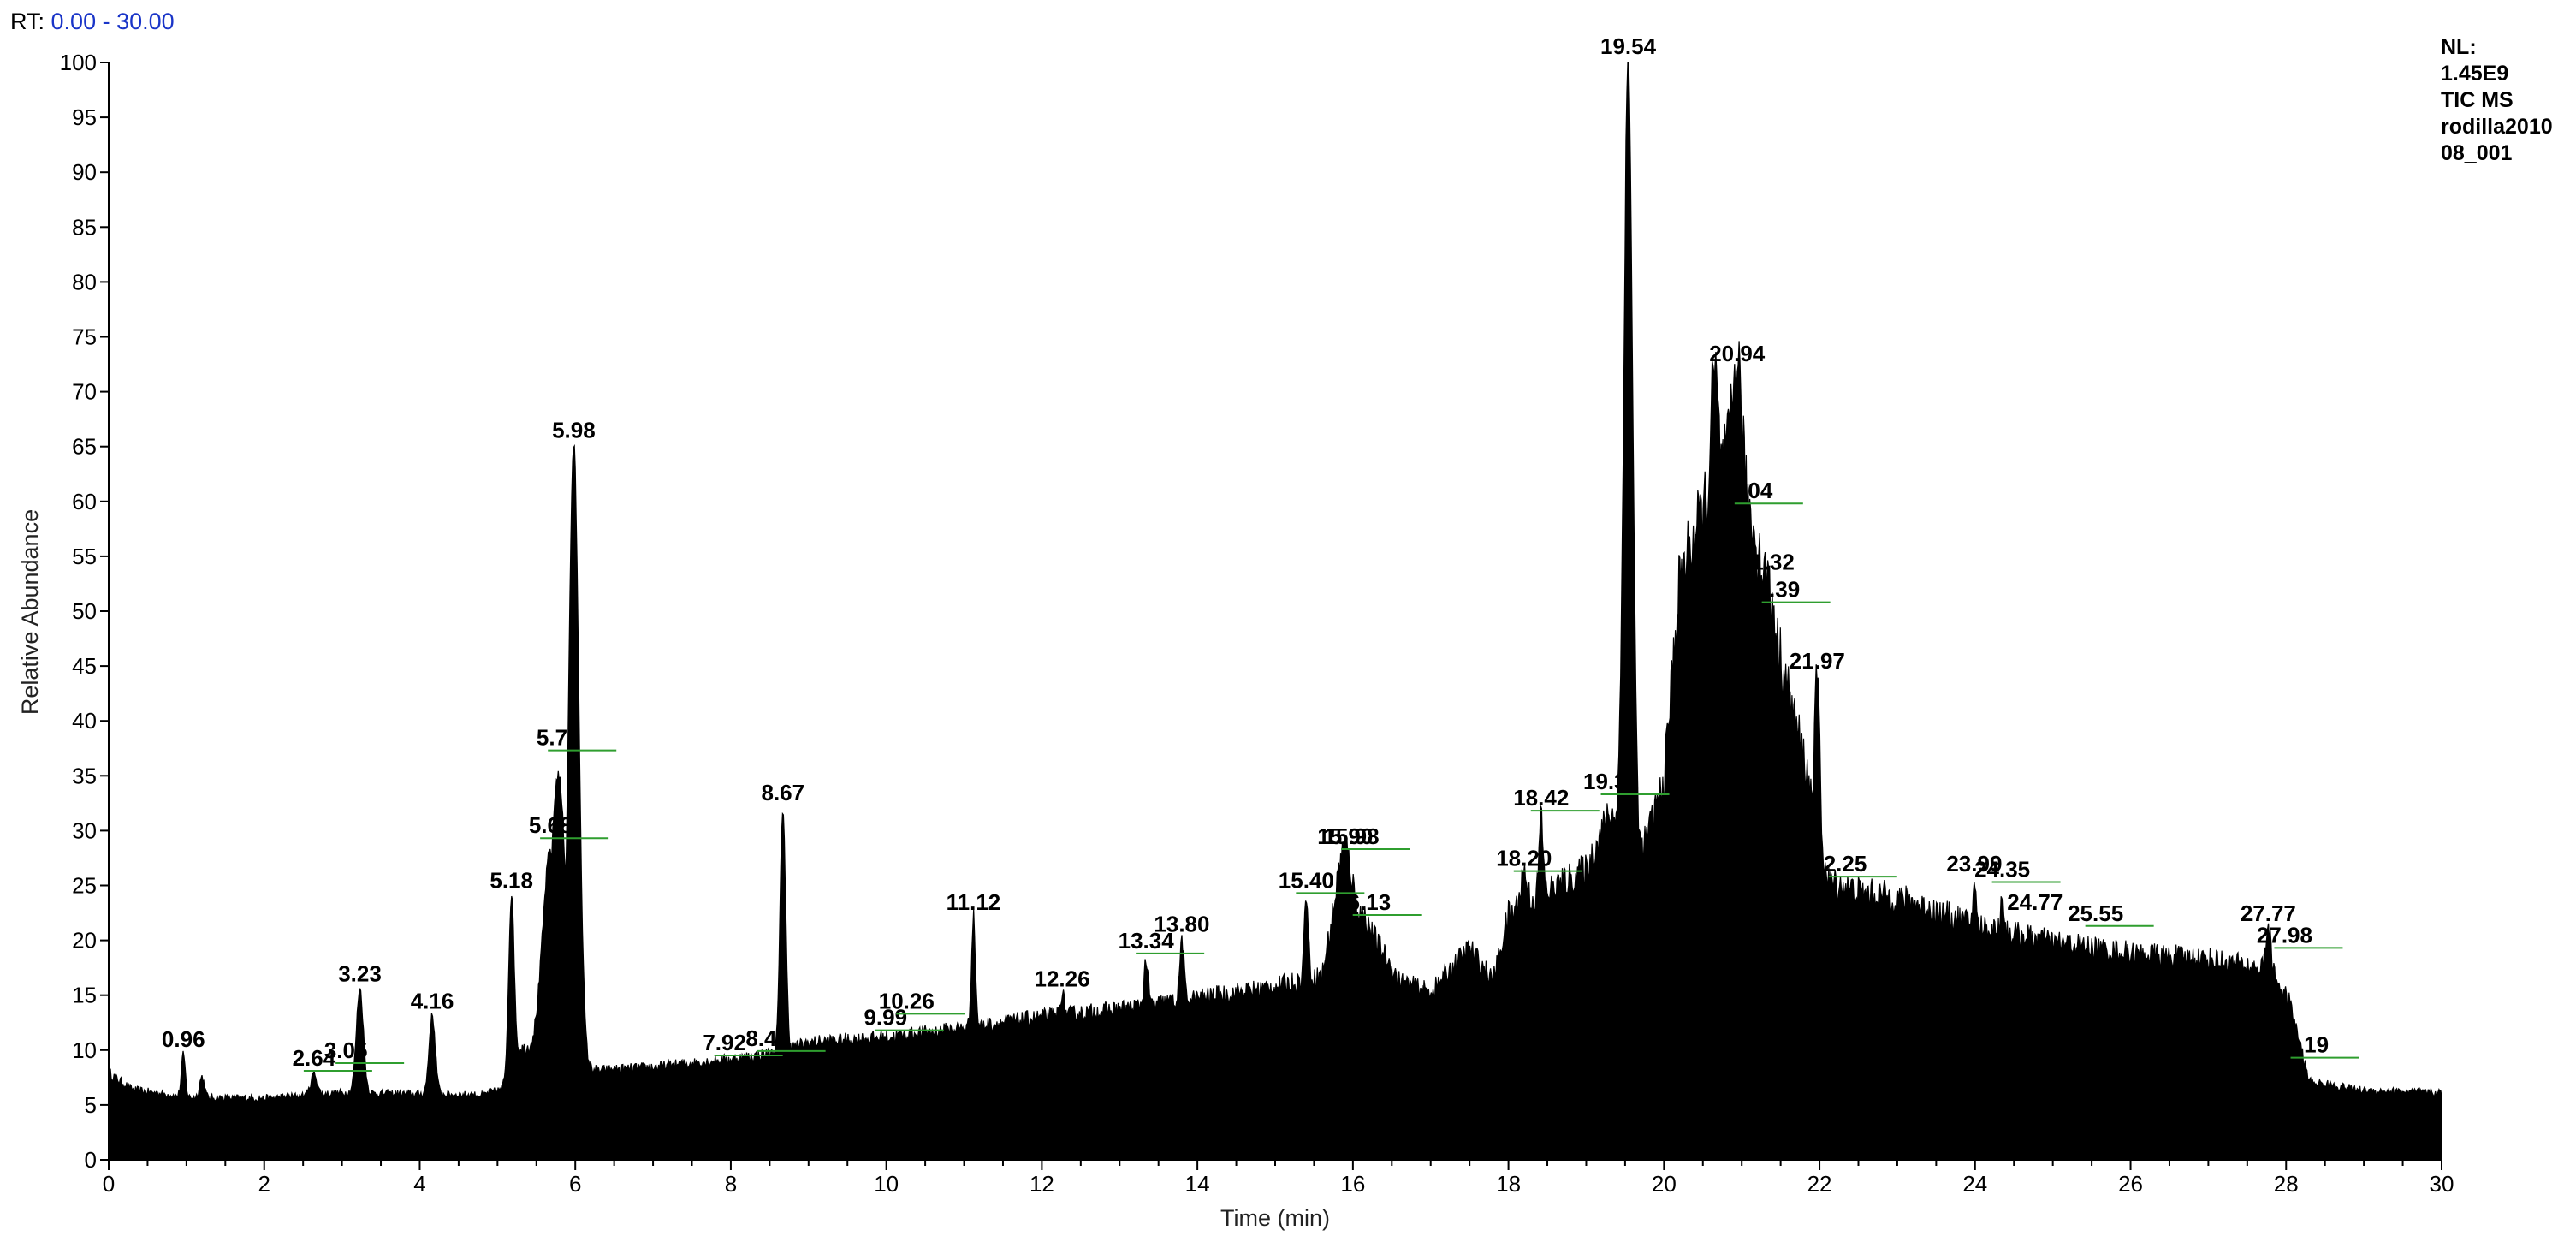 The image size is (2576, 1242). What do you see at coordinates (112, 21) in the screenshot?
I see `rt-range-value: 0.00 - 30.00` at bounding box center [112, 21].